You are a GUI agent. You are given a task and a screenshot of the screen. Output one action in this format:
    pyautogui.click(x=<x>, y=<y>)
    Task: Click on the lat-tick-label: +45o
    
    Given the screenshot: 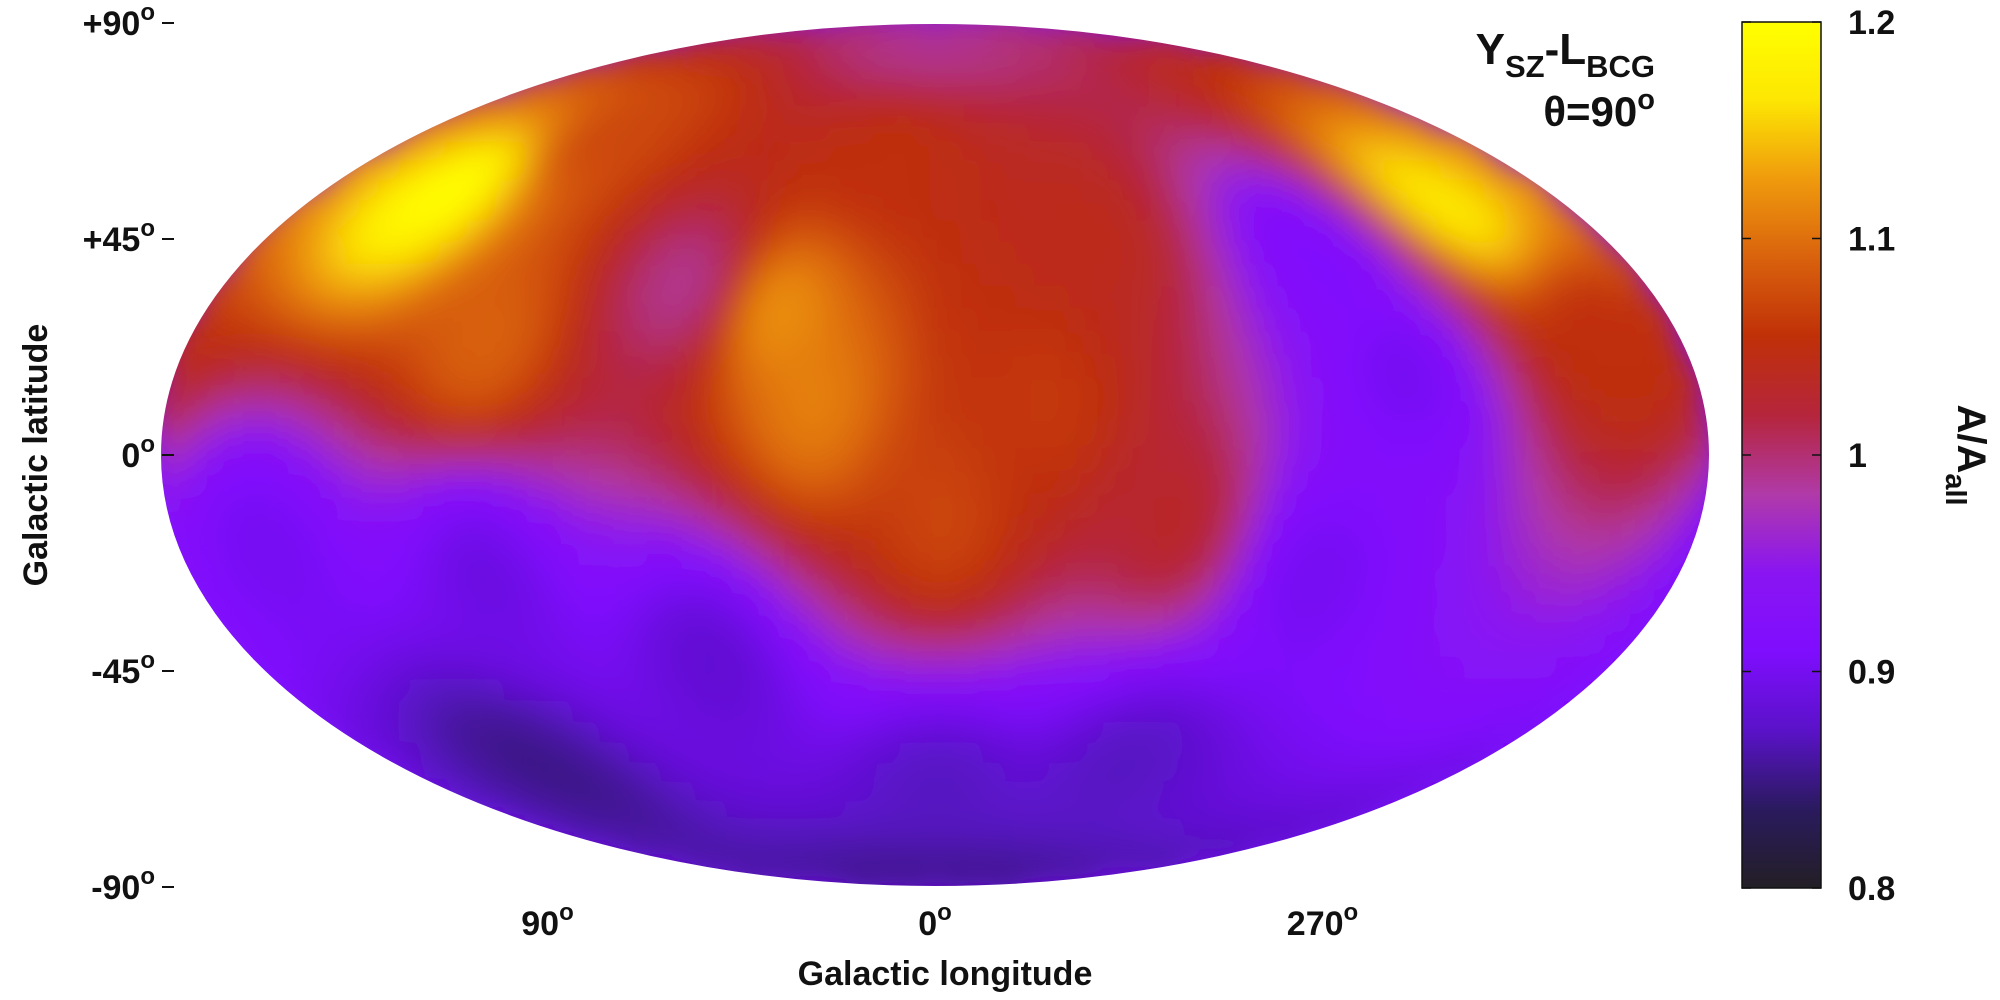 What is the action you would take?
    pyautogui.click(x=119, y=237)
    